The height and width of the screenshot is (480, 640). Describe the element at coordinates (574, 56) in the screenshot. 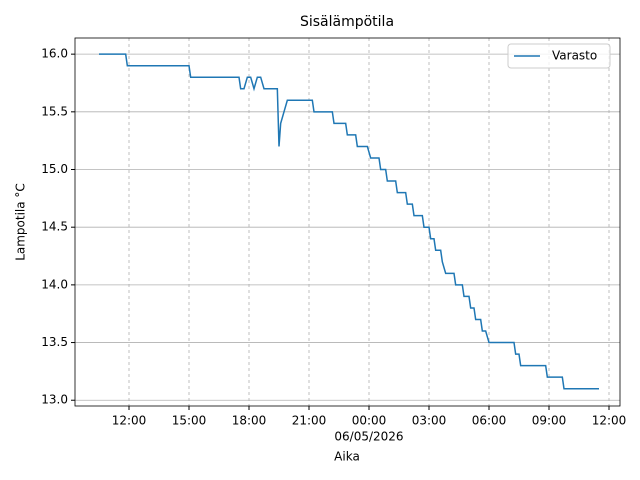

I see `legend-label: Varasto` at that location.